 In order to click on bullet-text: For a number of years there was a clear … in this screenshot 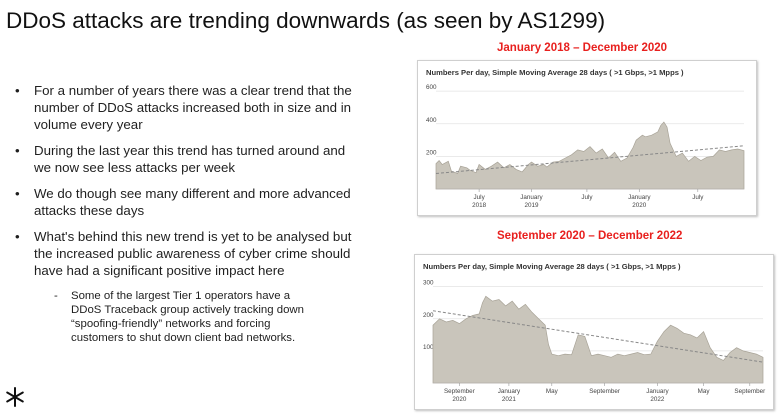, I will do `click(193, 107)`.